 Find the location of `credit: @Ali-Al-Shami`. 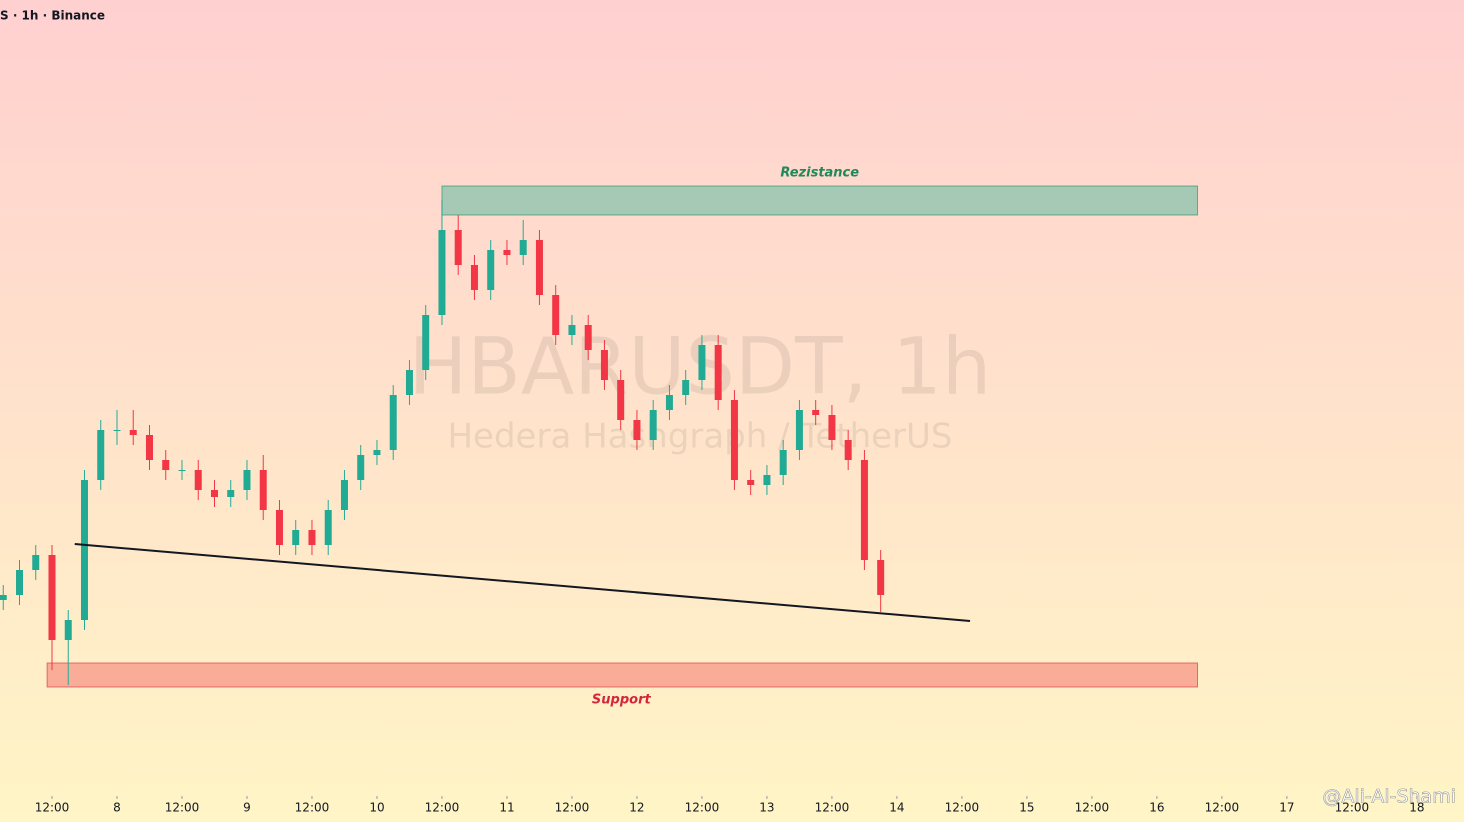

credit: @Ali-Al-Shami is located at coordinates (1389, 797).